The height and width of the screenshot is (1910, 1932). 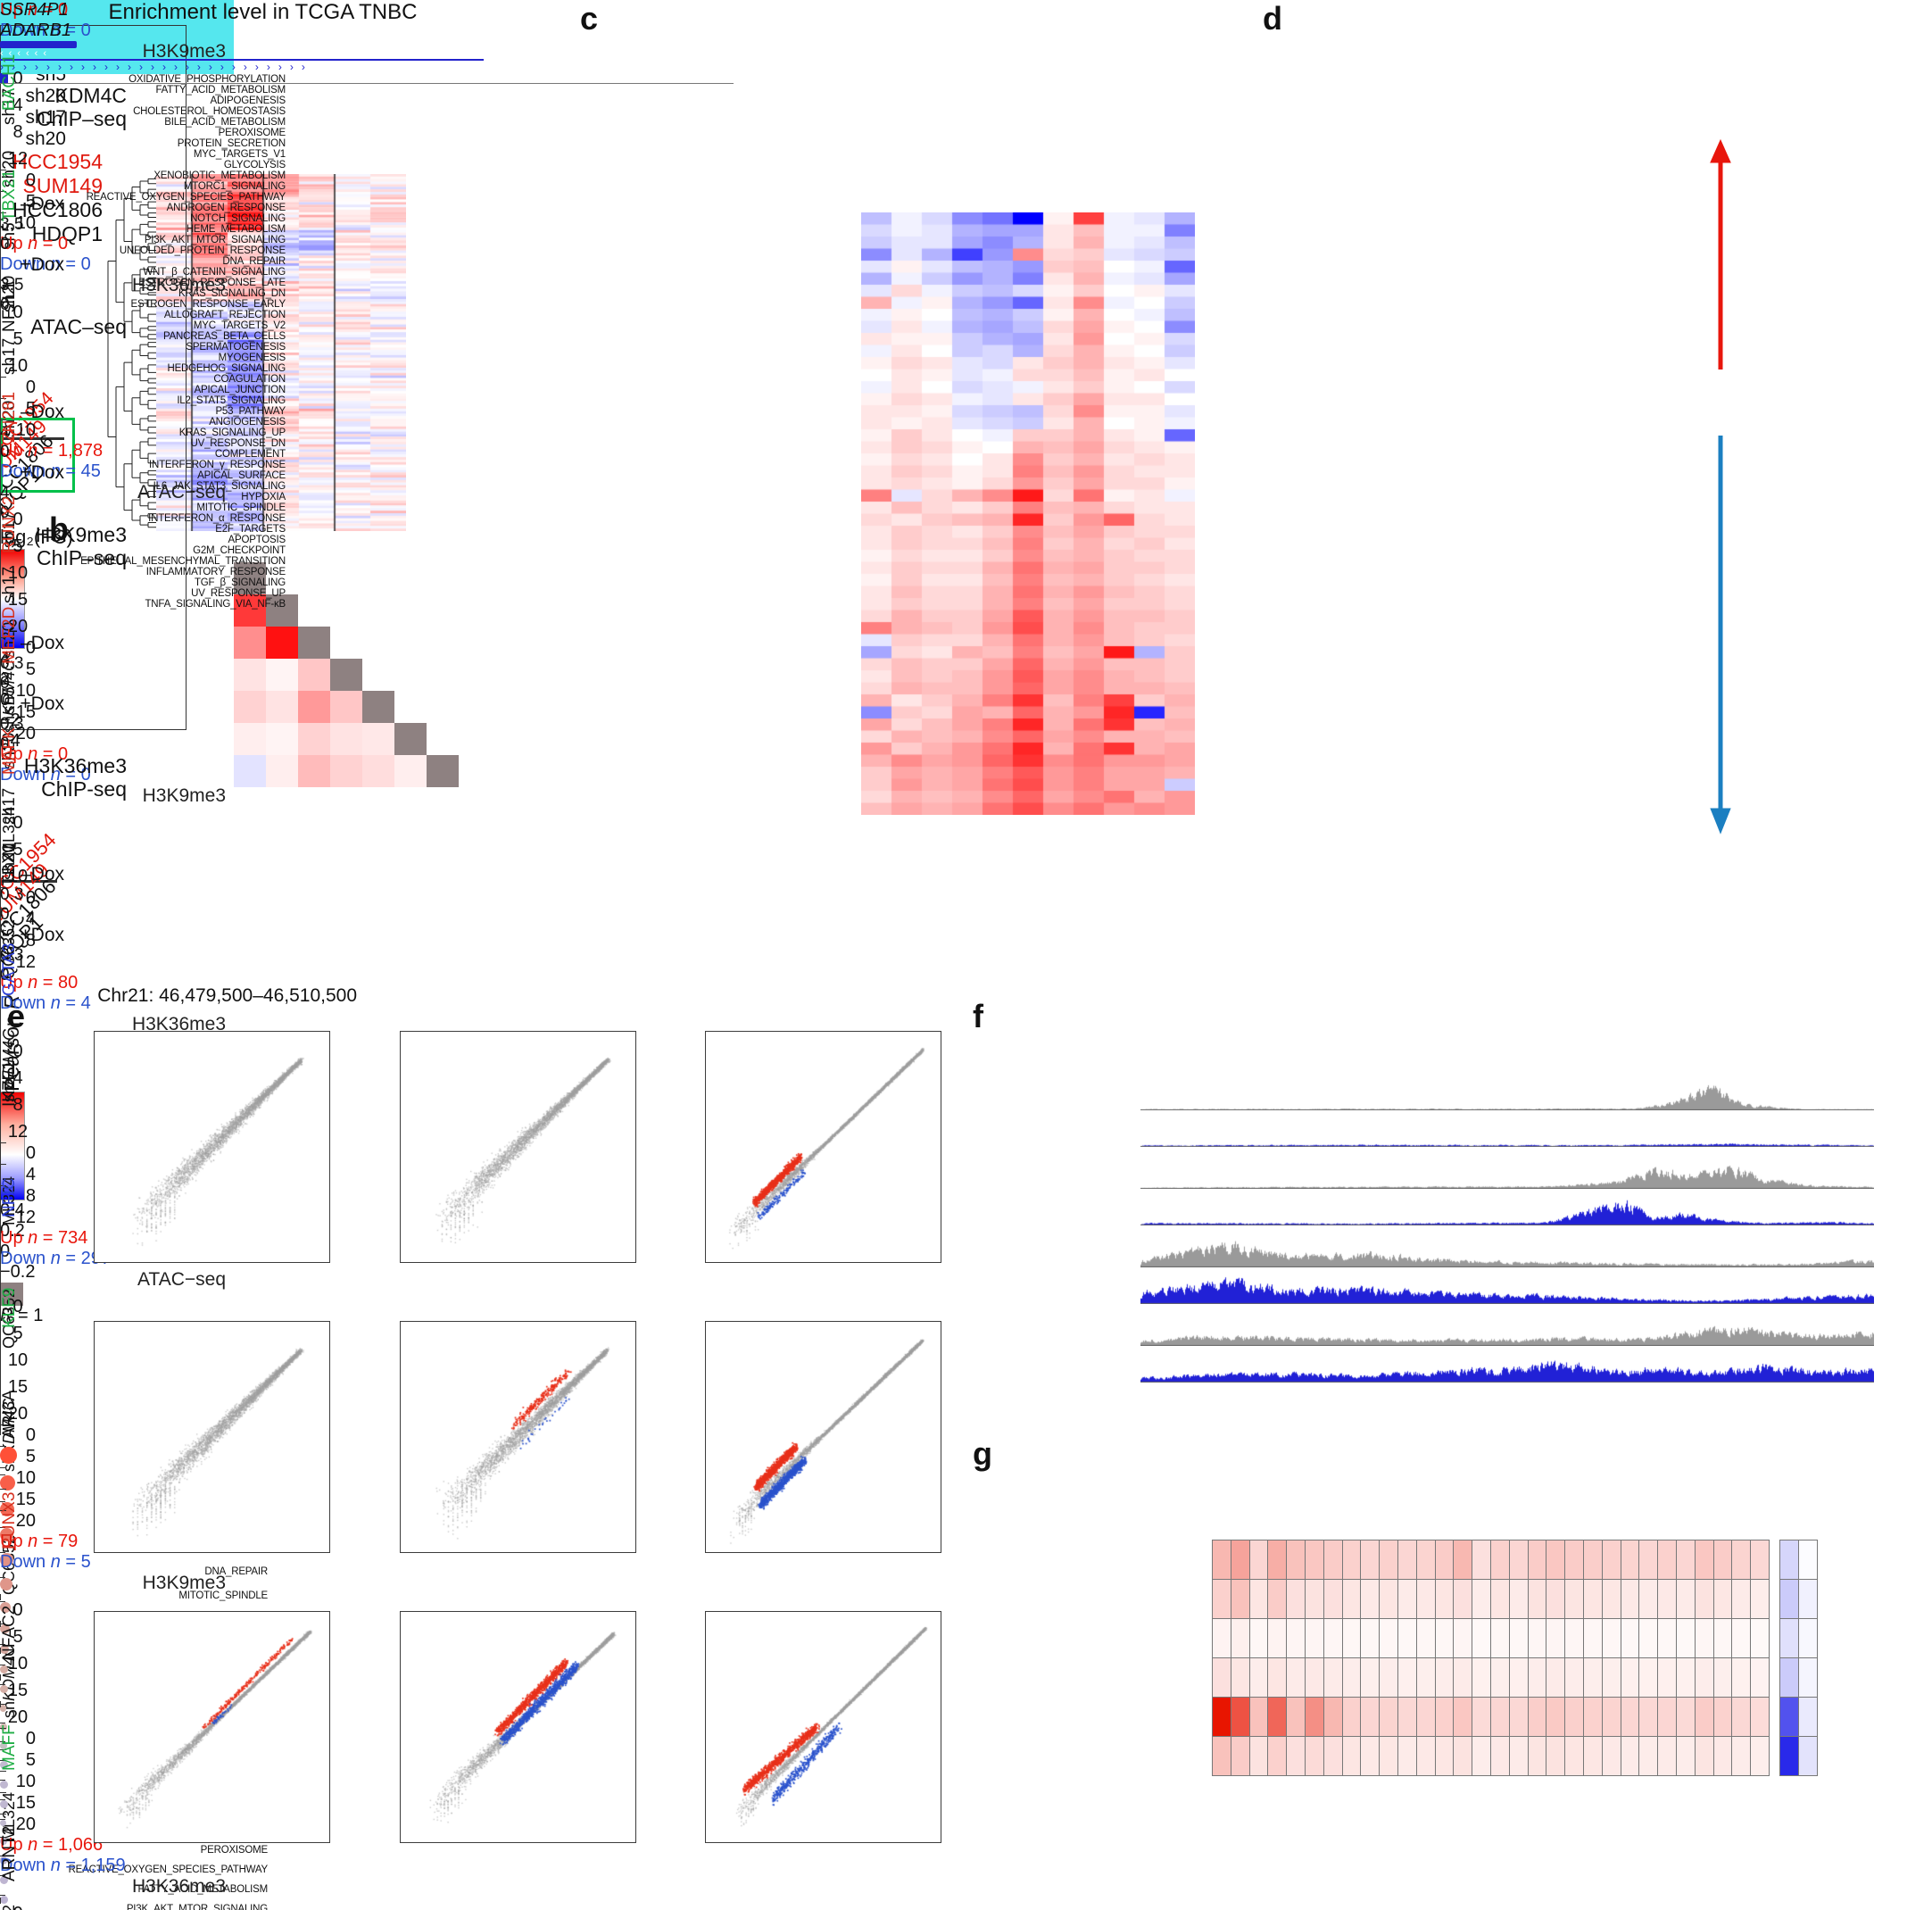 I want to click on y-tick-label: 4, so click(x=30, y=919).